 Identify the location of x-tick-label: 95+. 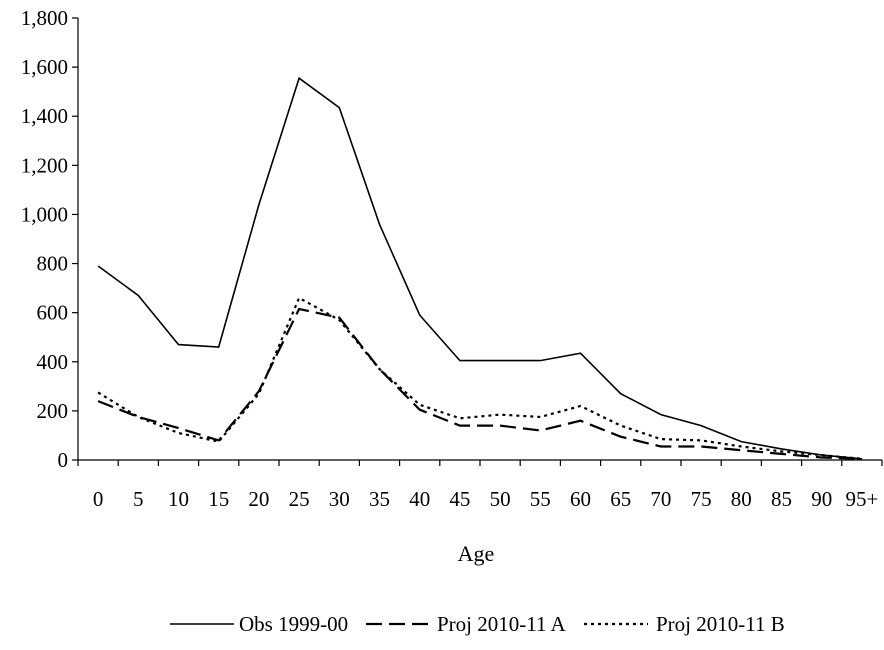
(861, 499).